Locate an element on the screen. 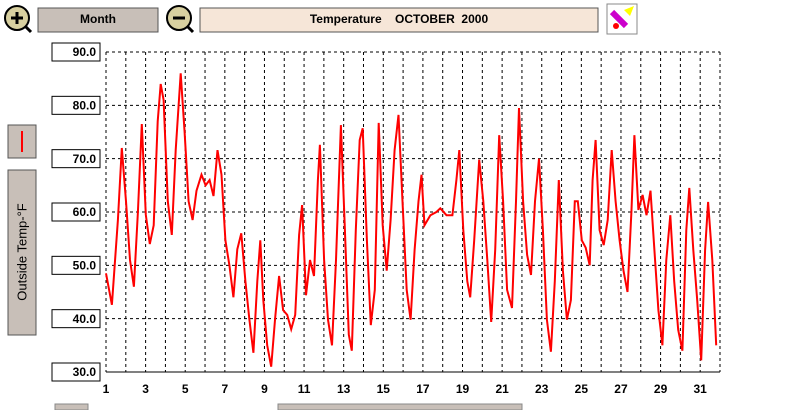 The image size is (800, 410). x-tick-label: 23 is located at coordinates (542, 389).